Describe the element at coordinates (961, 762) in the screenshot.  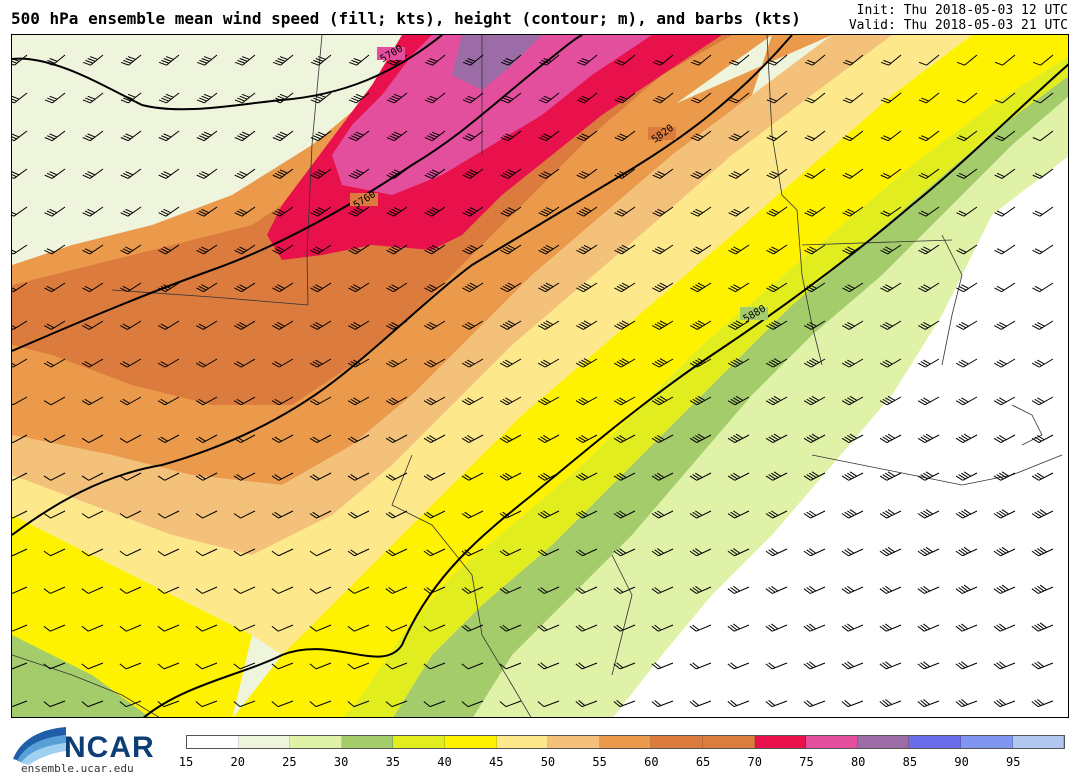
I see `colorbar-tick-label: 90` at that location.